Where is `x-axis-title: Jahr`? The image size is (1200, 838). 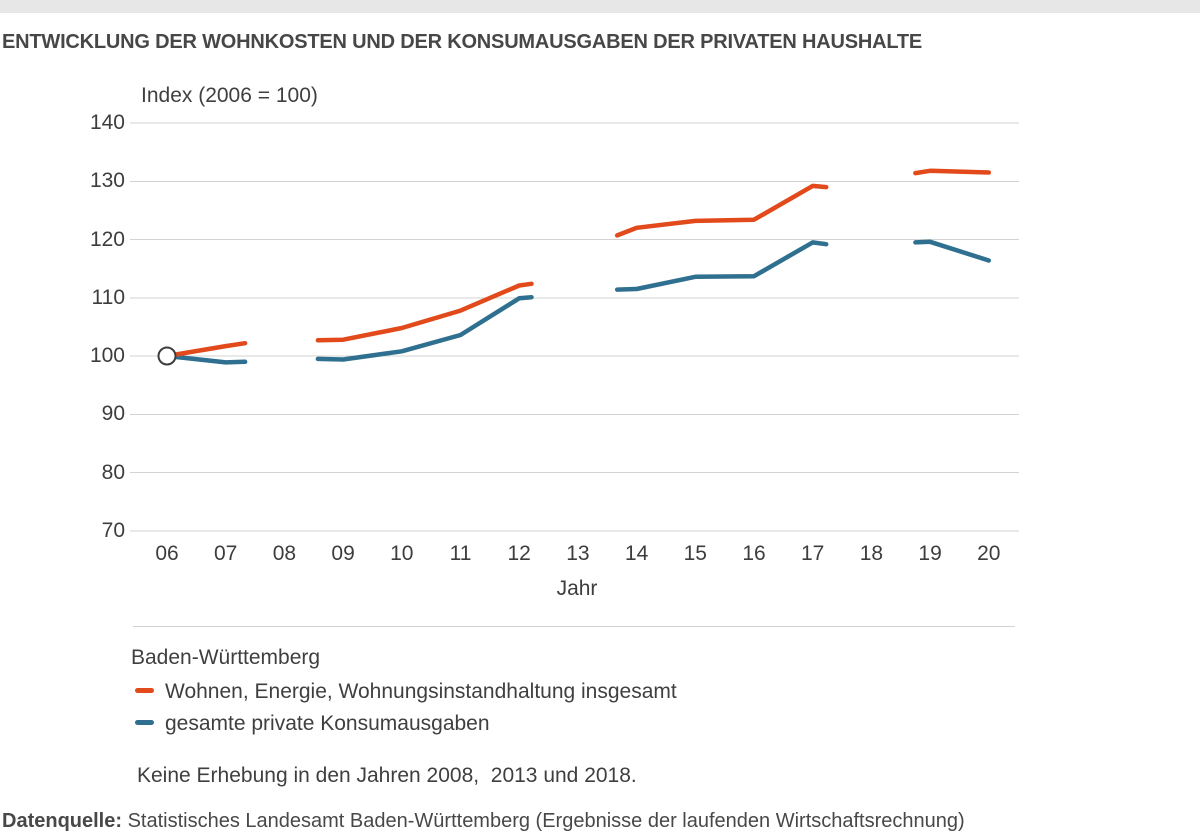 x-axis-title: Jahr is located at coordinates (577, 588).